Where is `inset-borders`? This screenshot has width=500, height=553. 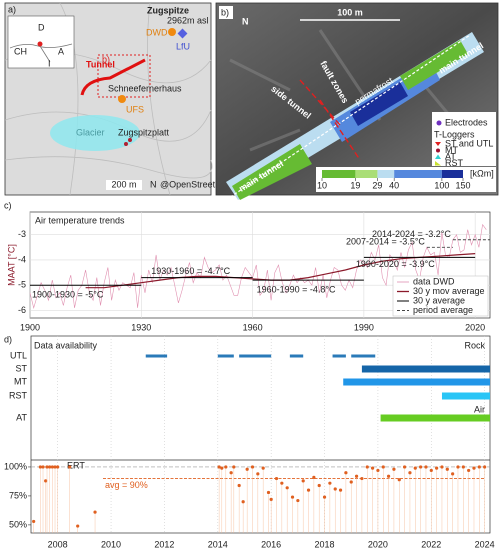 inset-borders is located at coordinates (41, 53).